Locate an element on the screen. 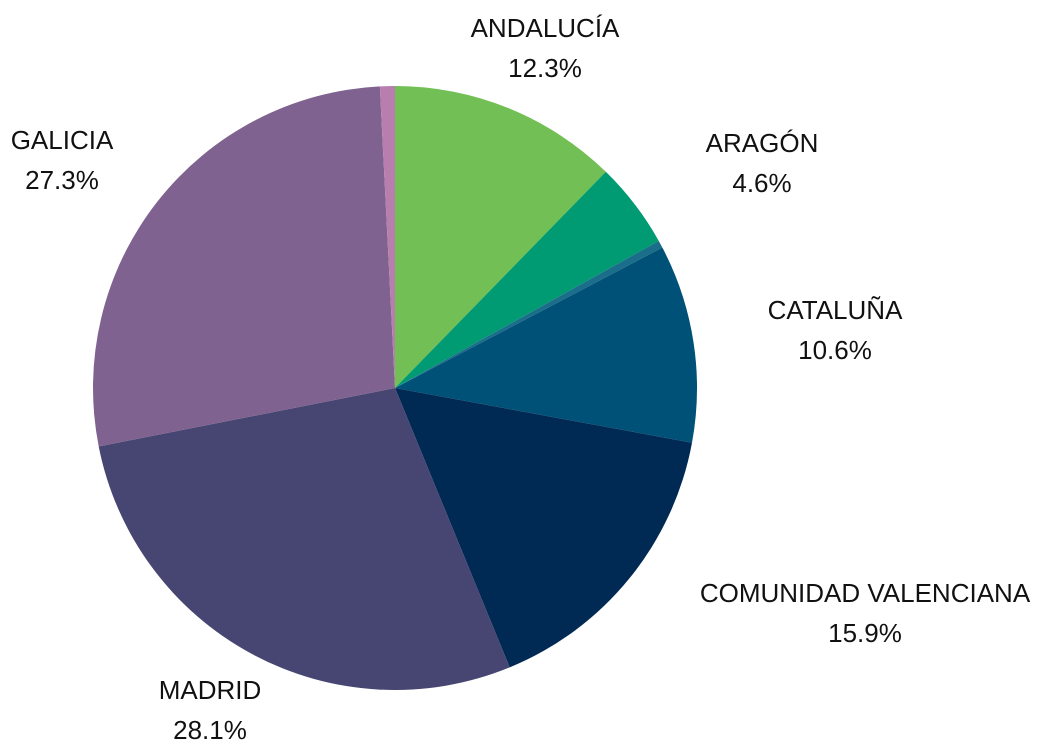  slice-label: ARAGÓN is located at coordinates (762, 143).